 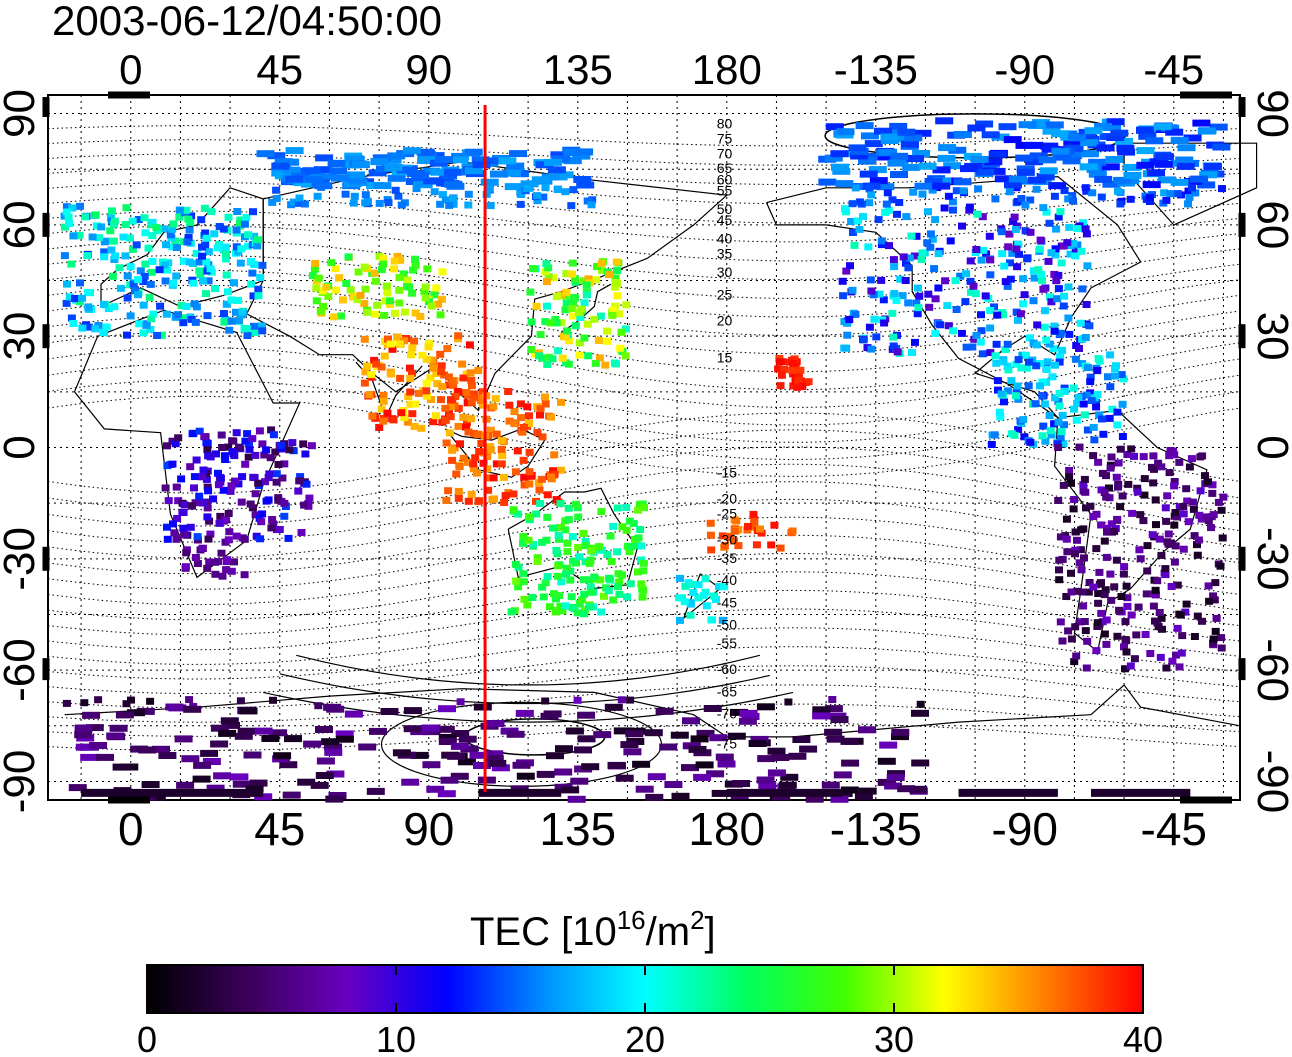 What do you see at coordinates (22, 451) in the screenshot?
I see `left-latitude-ticks: 9060300-30-60-90` at bounding box center [22, 451].